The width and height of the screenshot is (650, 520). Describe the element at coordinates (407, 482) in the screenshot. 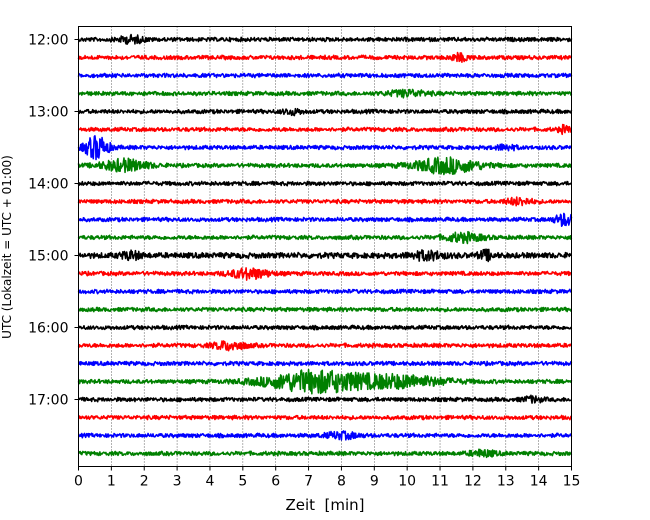

I see `x-tick-label: 10` at that location.